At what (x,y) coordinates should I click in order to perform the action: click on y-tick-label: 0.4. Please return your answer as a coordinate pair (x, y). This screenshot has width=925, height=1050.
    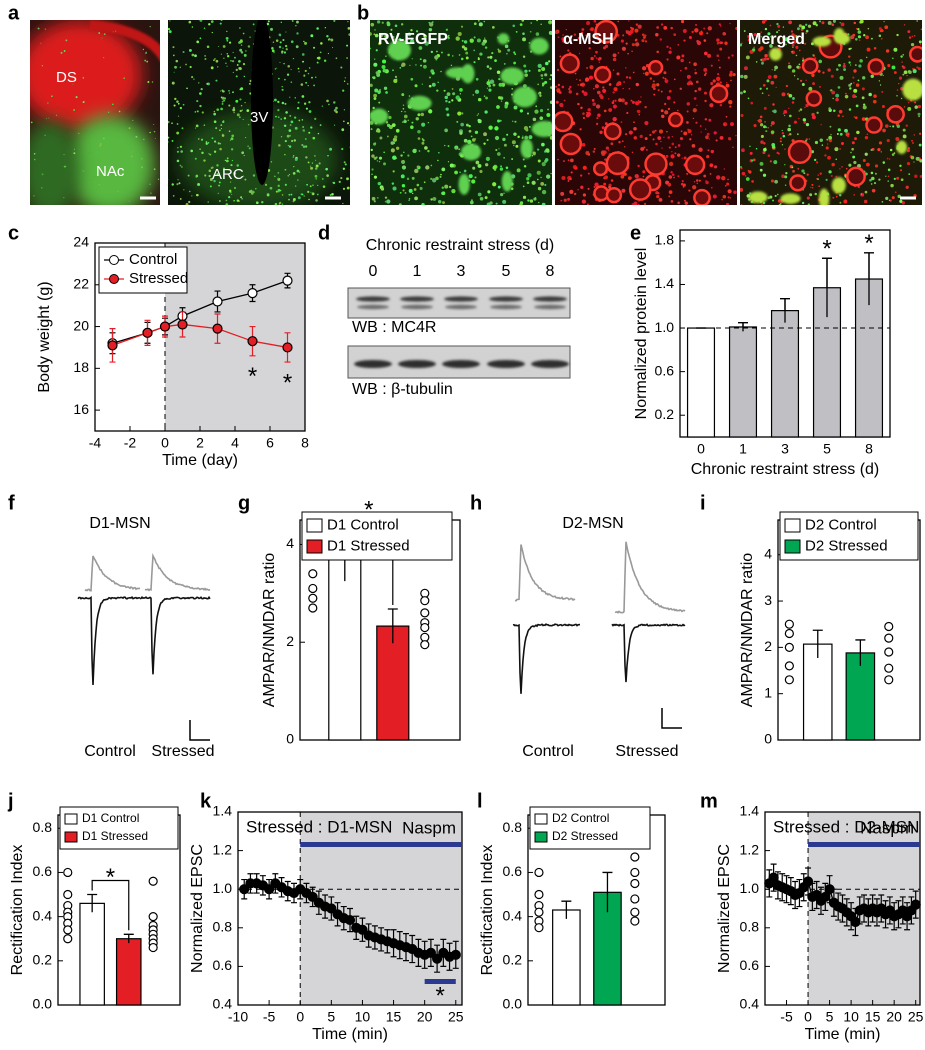
    Looking at the image, I should click on (750, 1004).